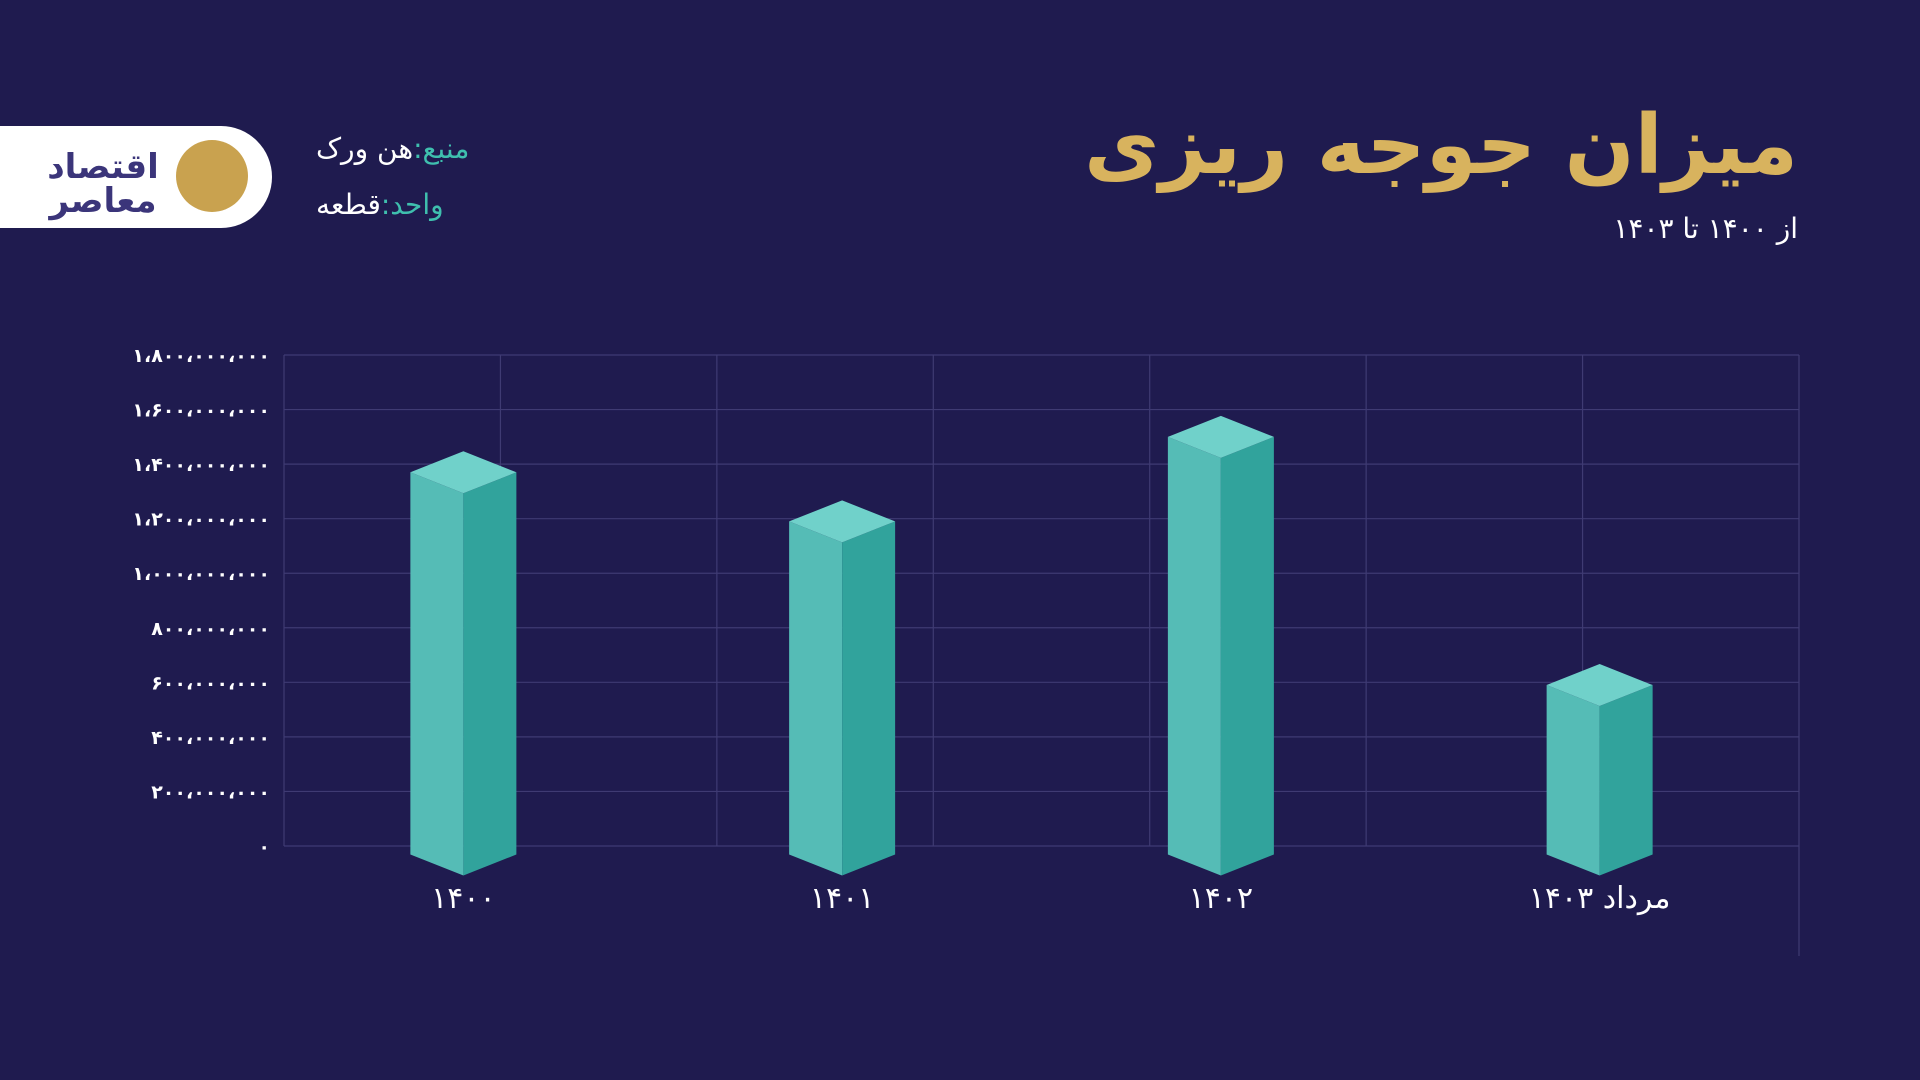  I want to click on chart-subtitle: از ۱۴۰۰ تا ۱۴۰۳, so click(1705, 228).